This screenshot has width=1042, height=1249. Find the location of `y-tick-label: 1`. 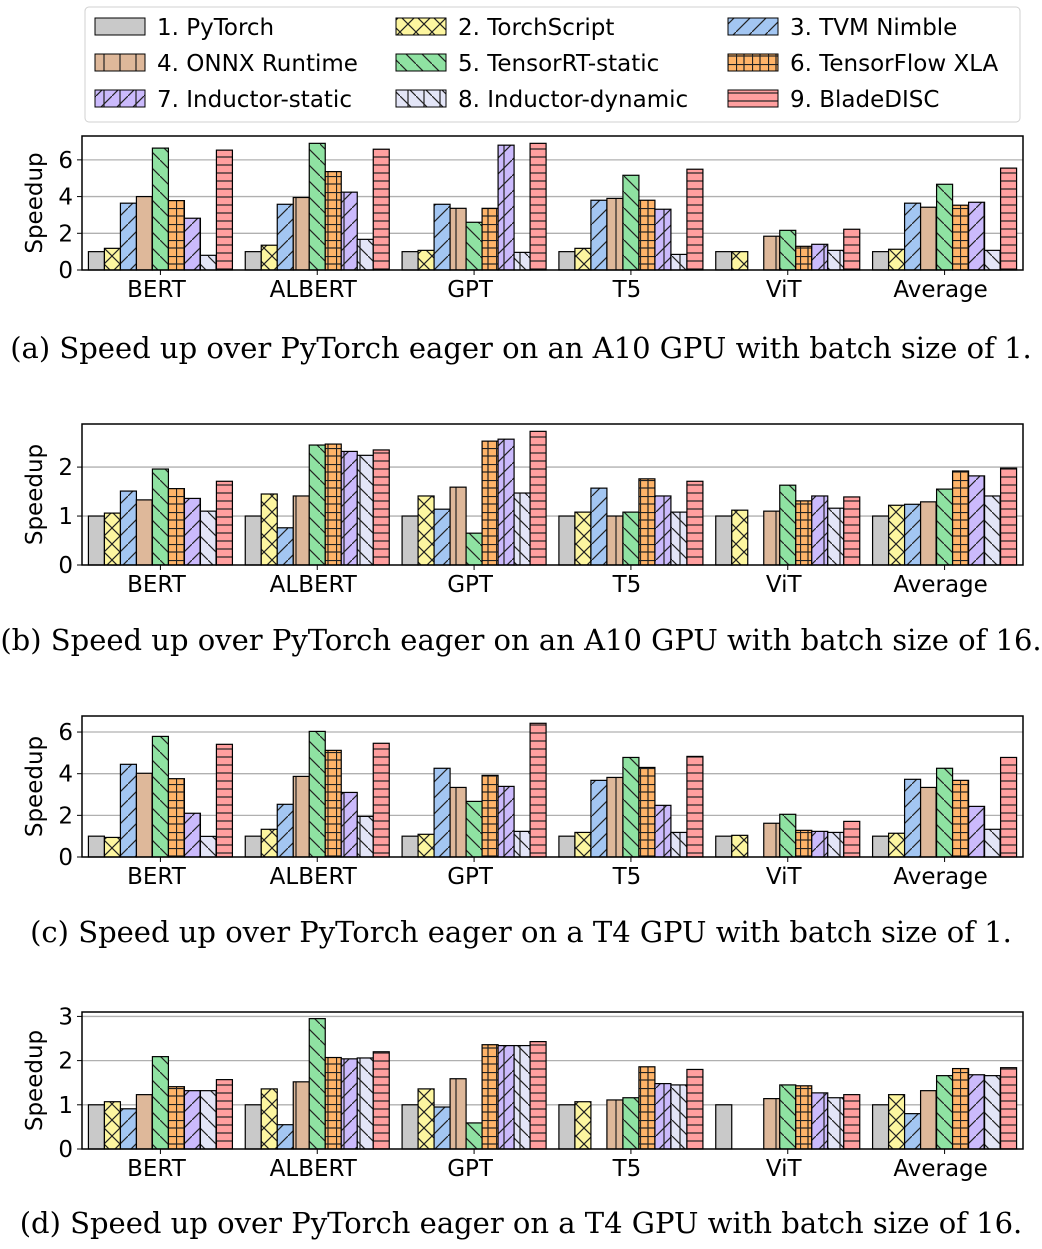

y-tick-label: 1 is located at coordinates (65, 1106).